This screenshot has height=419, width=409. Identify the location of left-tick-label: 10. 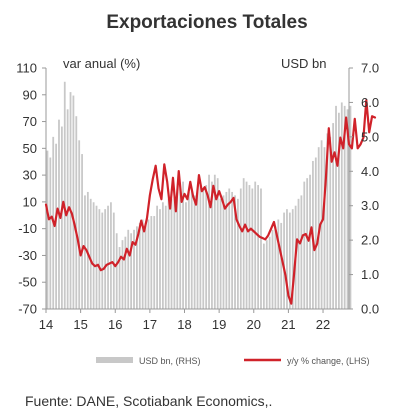
(30, 201).